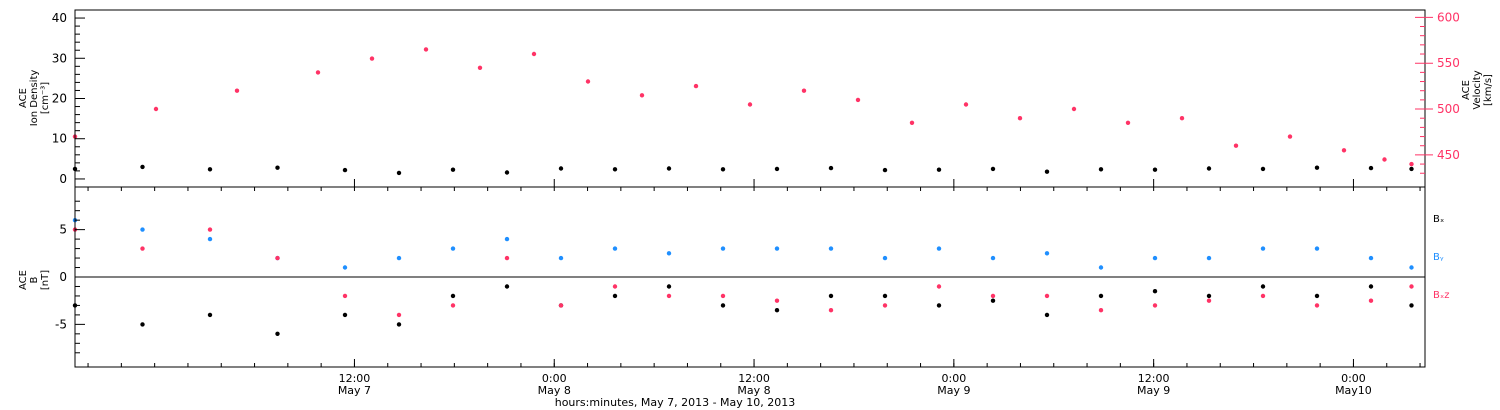  I want to click on x-tick-date: May10, so click(1353, 390).